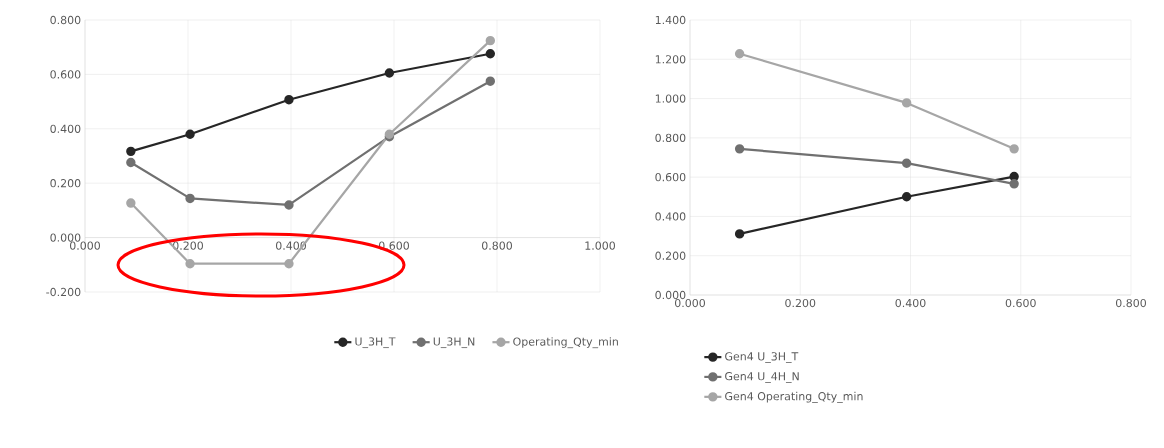 The height and width of the screenshot is (448, 1164). Describe the element at coordinates (794, 397) in the screenshot. I see `legend-label: Gen4 Operating_Qty_min` at that location.